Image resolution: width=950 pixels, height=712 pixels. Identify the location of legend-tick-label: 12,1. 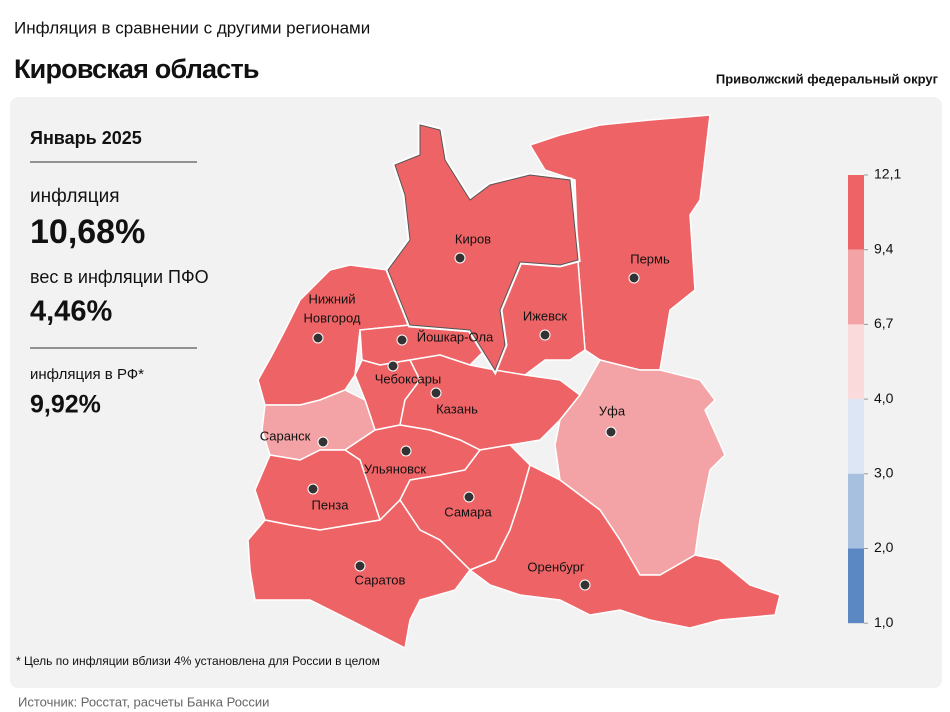
(887, 174).